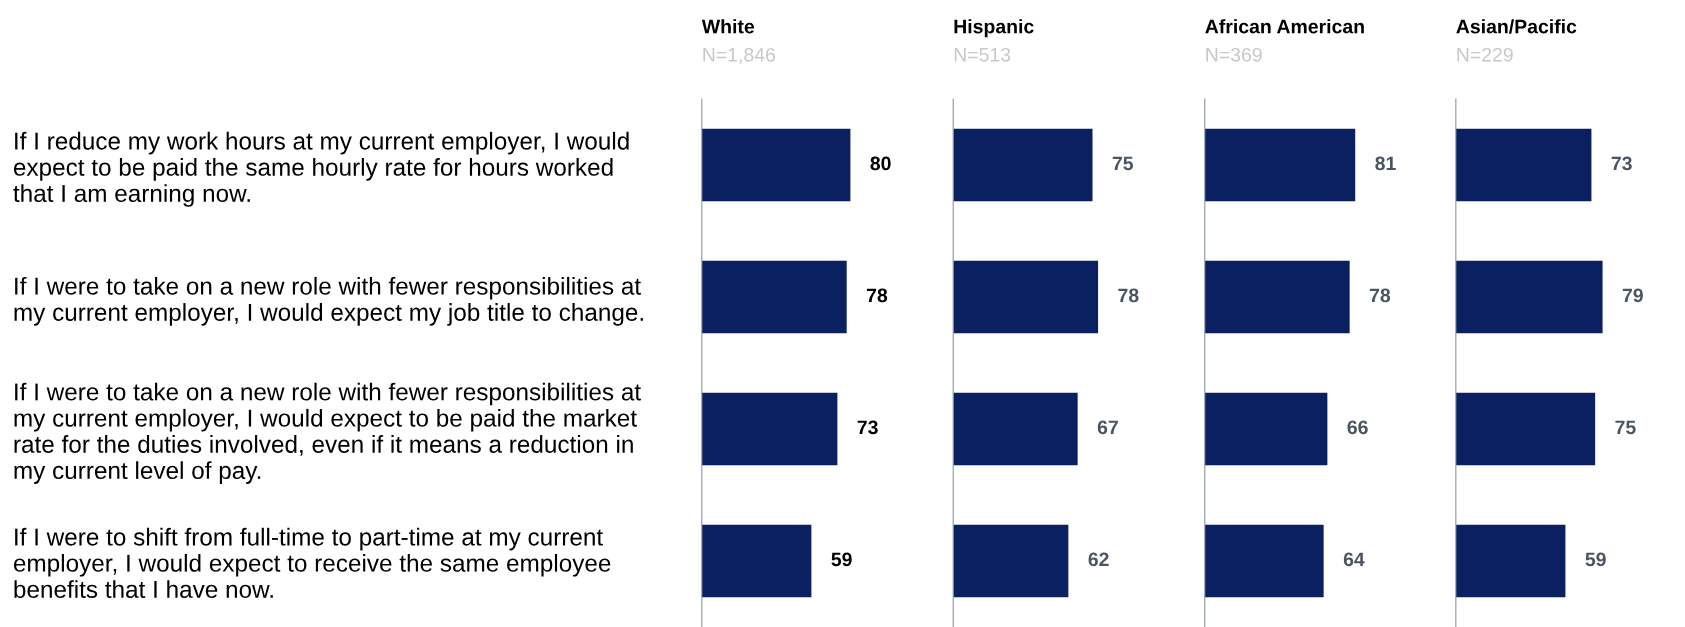 The height and width of the screenshot is (627, 1685). I want to click on data-label: 67, so click(1107, 427).